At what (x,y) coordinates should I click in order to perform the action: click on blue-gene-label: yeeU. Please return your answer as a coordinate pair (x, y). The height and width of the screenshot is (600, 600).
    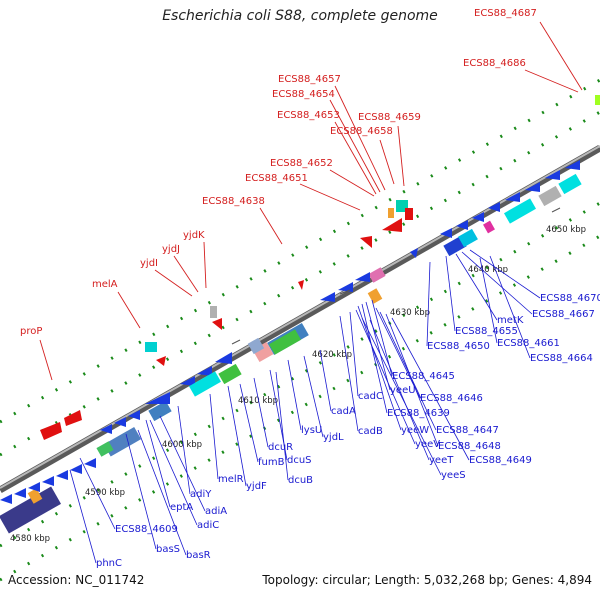
    Looking at the image, I should click on (403, 390).